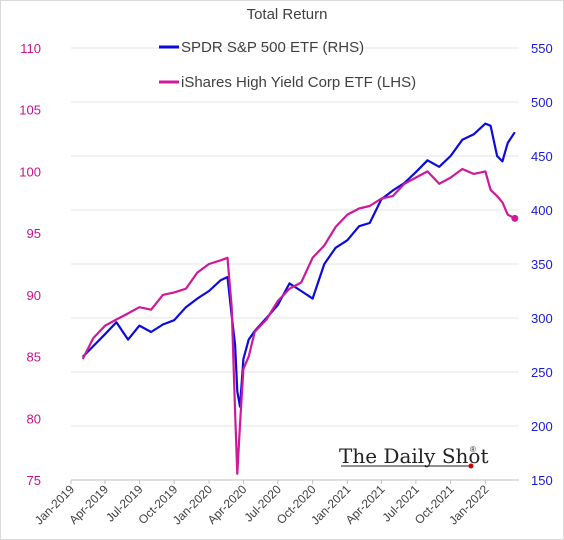 The image size is (564, 540). What do you see at coordinates (298, 82) in the screenshot?
I see `legend-label-hyg: iShares High Yield Corp ETF (LHS)` at bounding box center [298, 82].